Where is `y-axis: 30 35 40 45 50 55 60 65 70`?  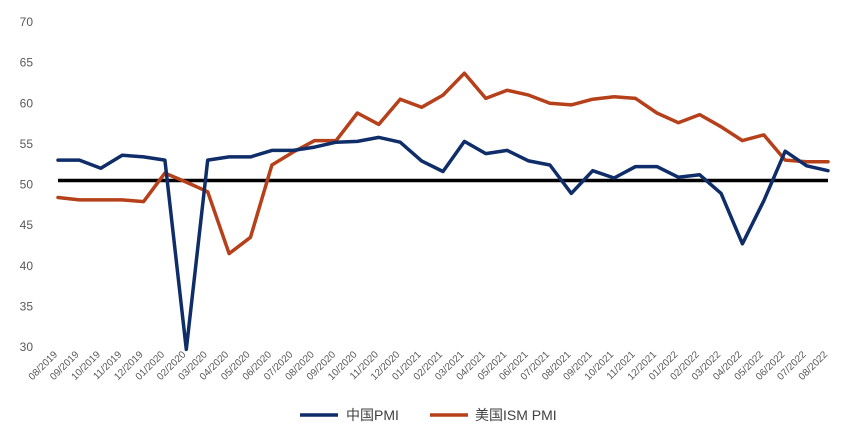
y-axis: 30 35 40 45 50 55 60 65 70 is located at coordinates (27, 184).